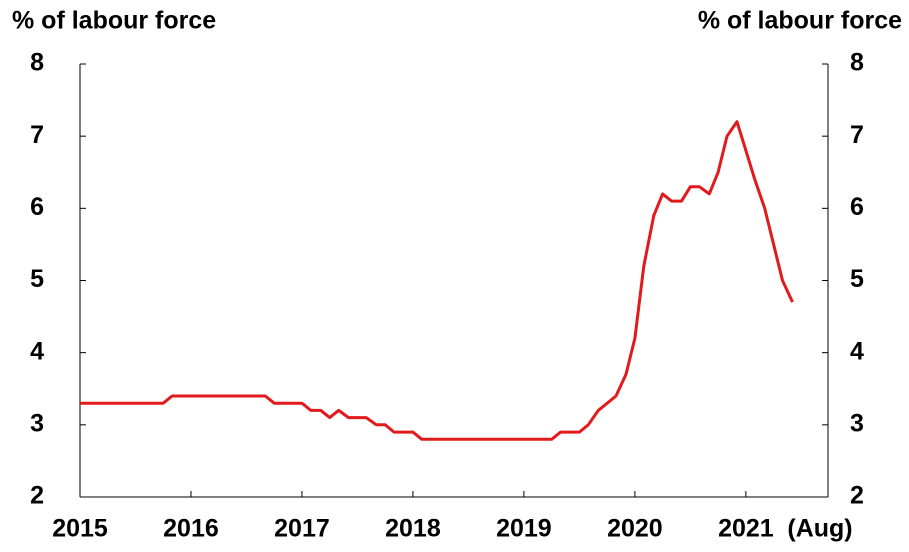  What do you see at coordinates (37, 279) in the screenshot?
I see `y-tick-label: 5` at bounding box center [37, 279].